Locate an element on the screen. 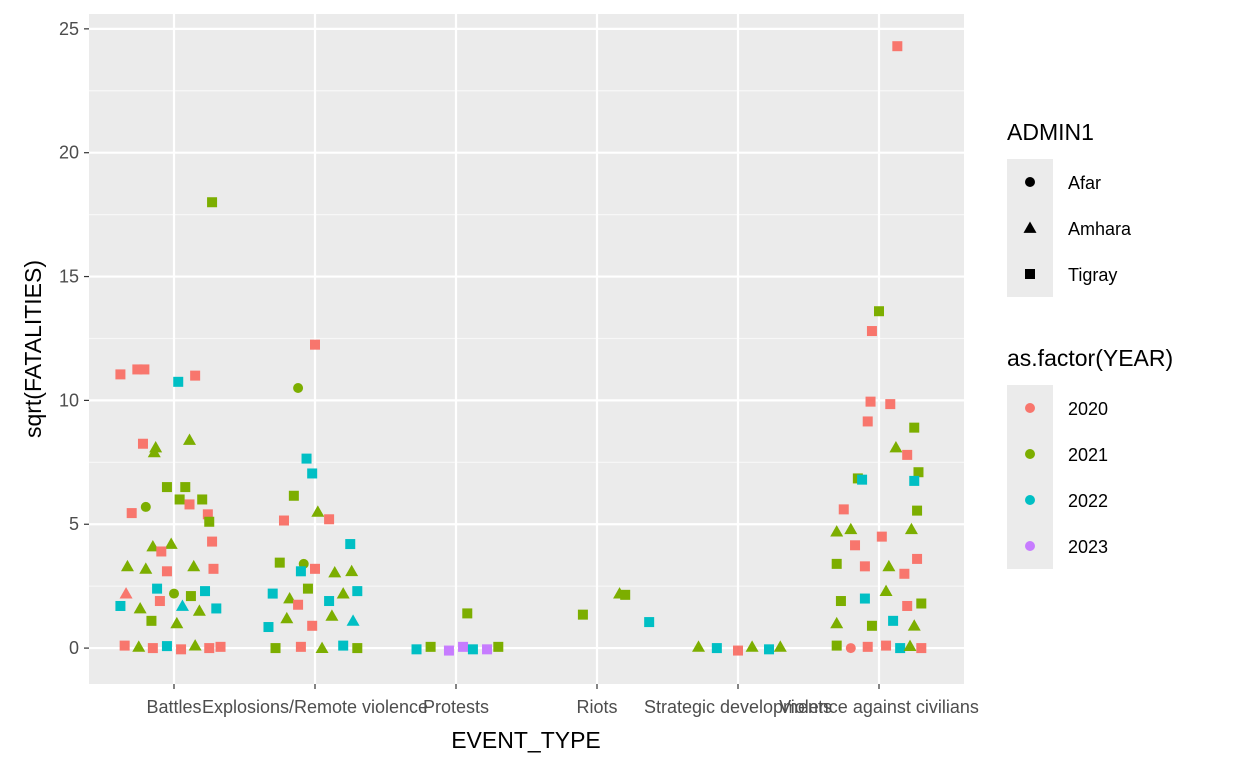 The width and height of the screenshot is (1248, 768). x-axis-title: EVENT_TYPE is located at coordinates (526, 740).